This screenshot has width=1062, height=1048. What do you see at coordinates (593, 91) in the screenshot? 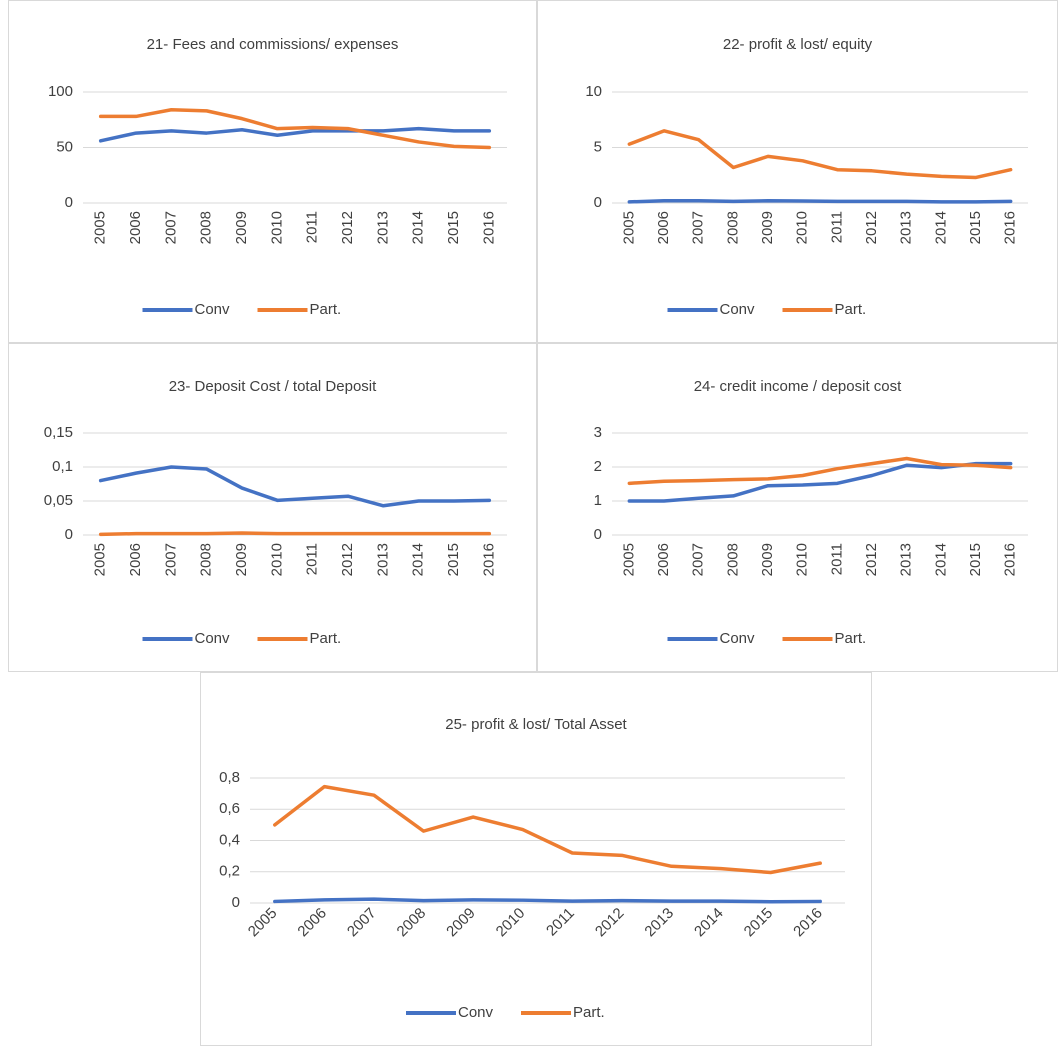
I see `y-tick-label: 10` at bounding box center [593, 91].